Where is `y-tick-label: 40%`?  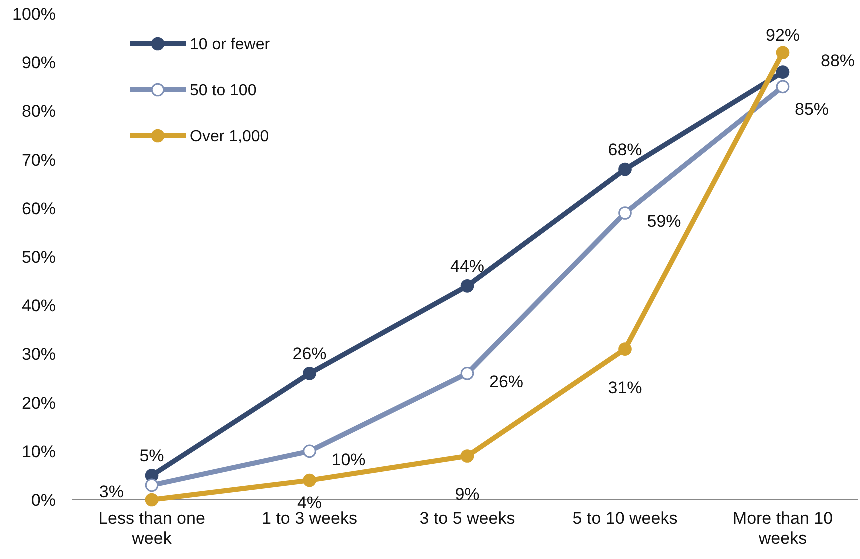
y-tick-label: 40% is located at coordinates (39, 306).